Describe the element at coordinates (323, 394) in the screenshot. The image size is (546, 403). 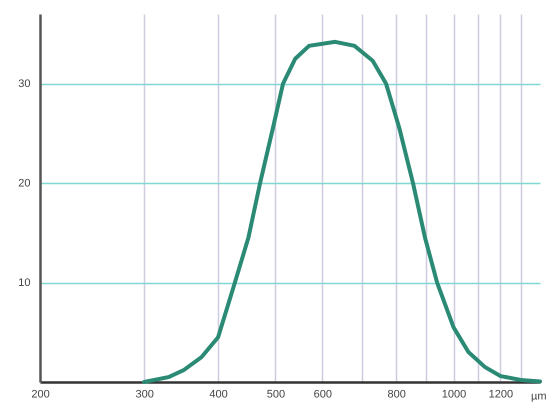
I see `x-tick-label: 600` at that location.